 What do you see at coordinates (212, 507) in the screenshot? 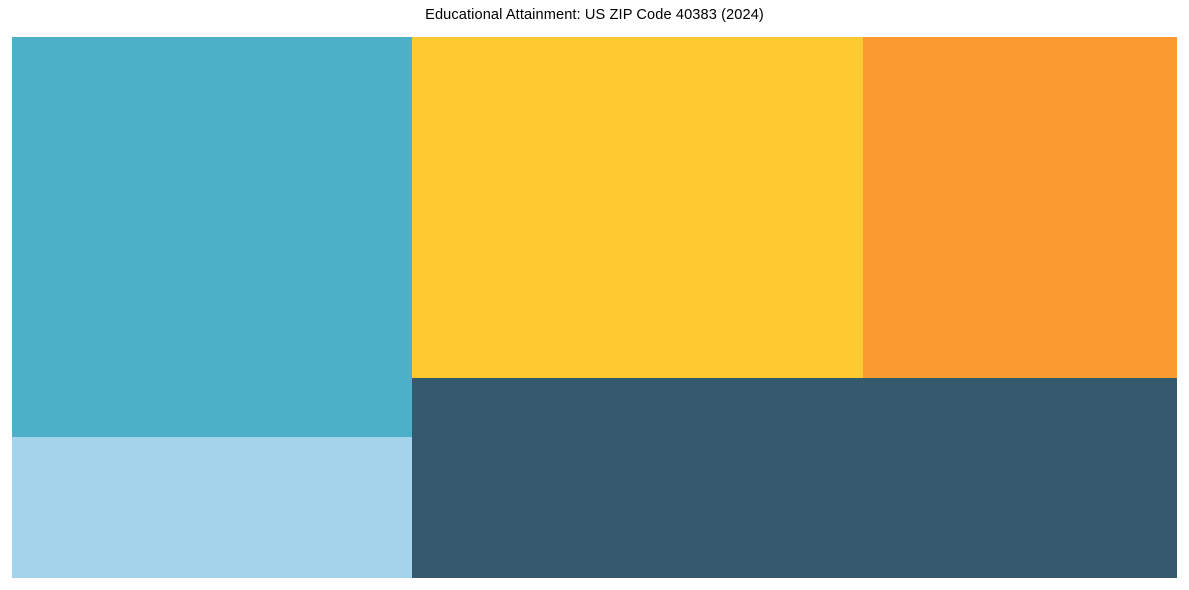
I see `treemap-tile-less-than-high-school-diploma: Less than high school diploma` at bounding box center [212, 507].